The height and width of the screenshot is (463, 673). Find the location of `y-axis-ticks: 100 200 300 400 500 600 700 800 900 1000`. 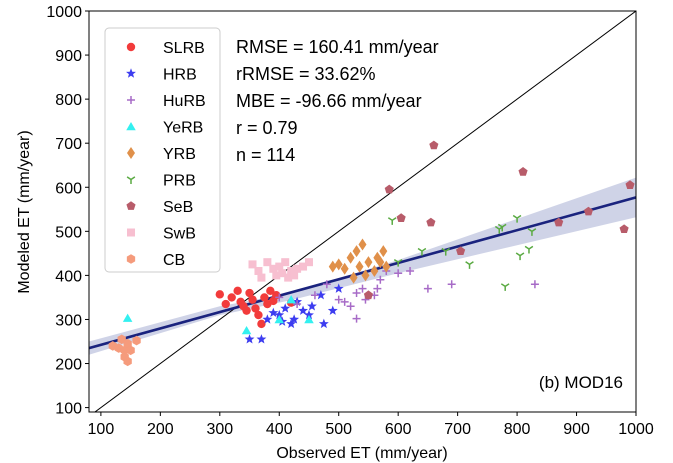

y-axis-ticks: 100 200 300 400 500 600 700 800 900 1000 is located at coordinates (67, 211).